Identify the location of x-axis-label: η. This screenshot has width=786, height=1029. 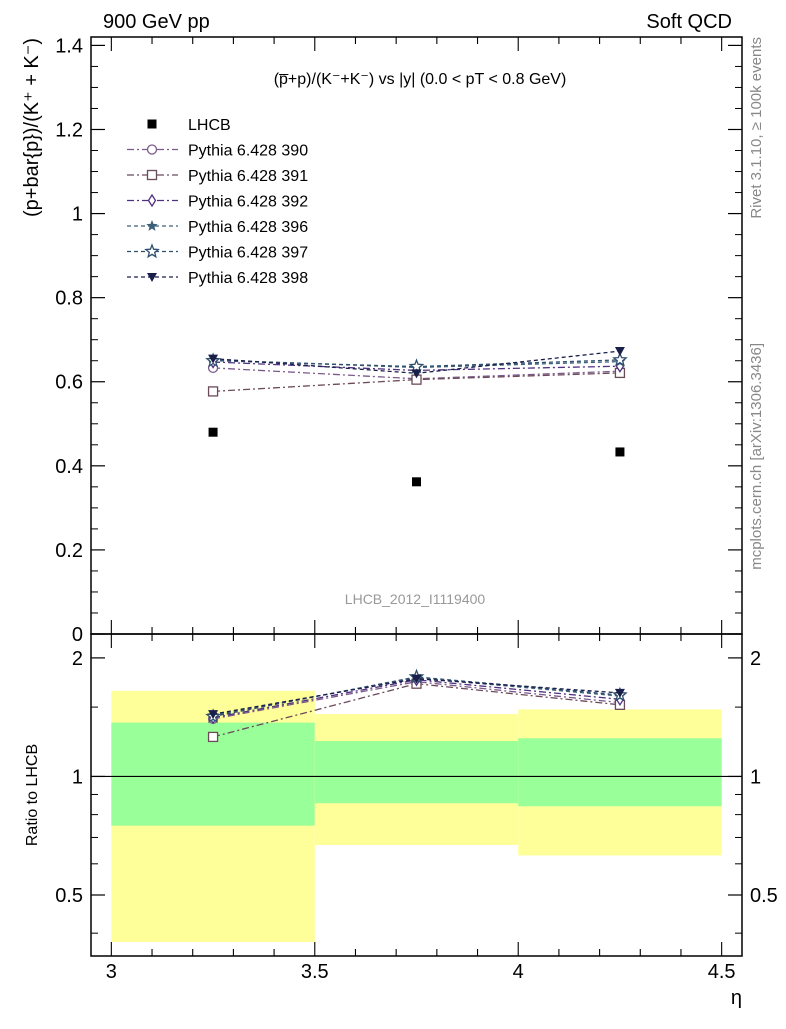
(736, 998).